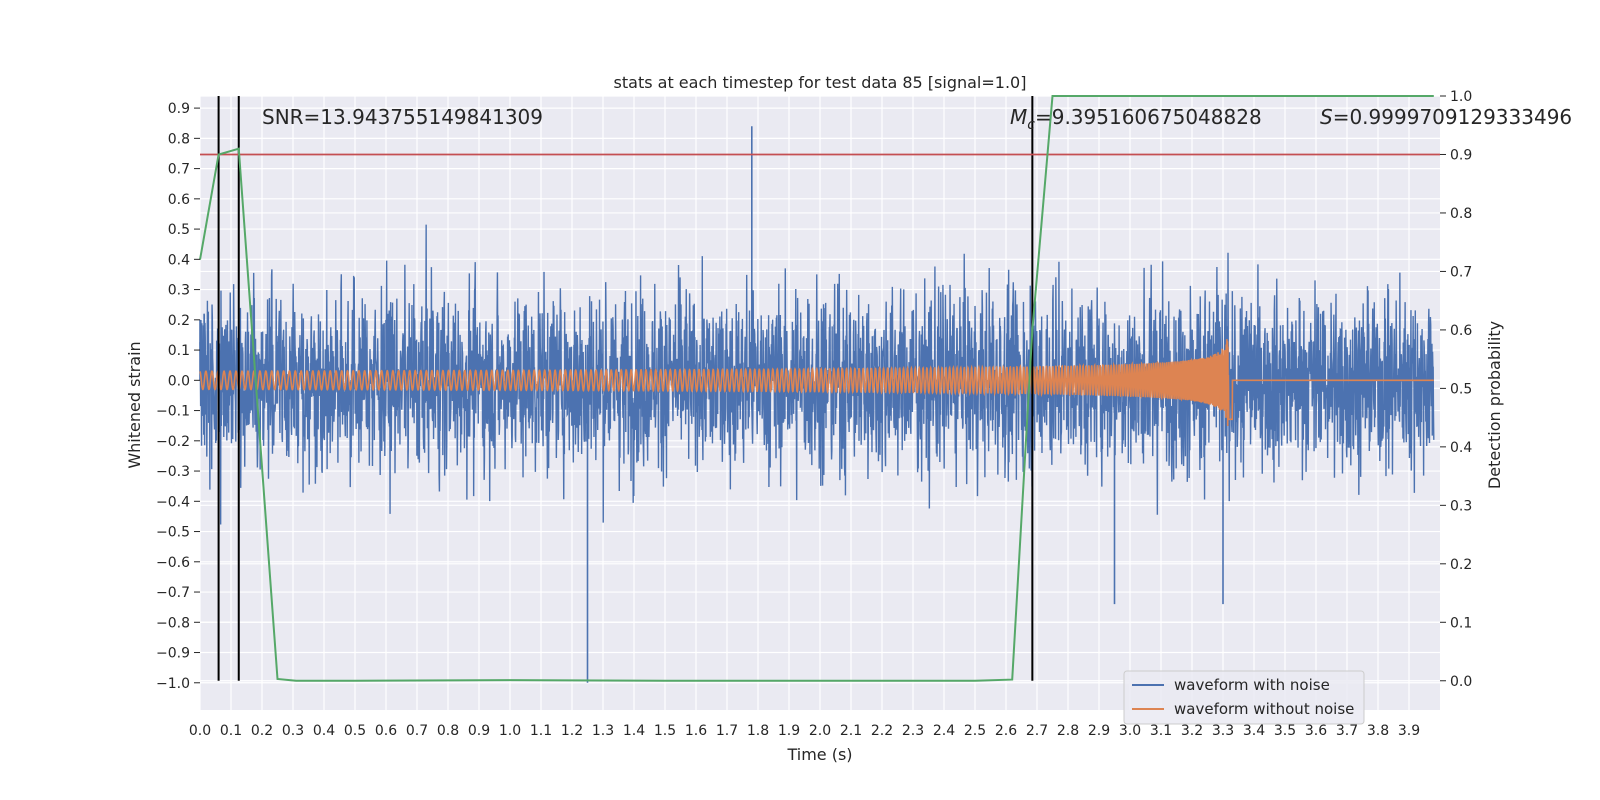 This screenshot has width=1600, height=800. I want to click on x-tick-label: 2.2, so click(882, 731).